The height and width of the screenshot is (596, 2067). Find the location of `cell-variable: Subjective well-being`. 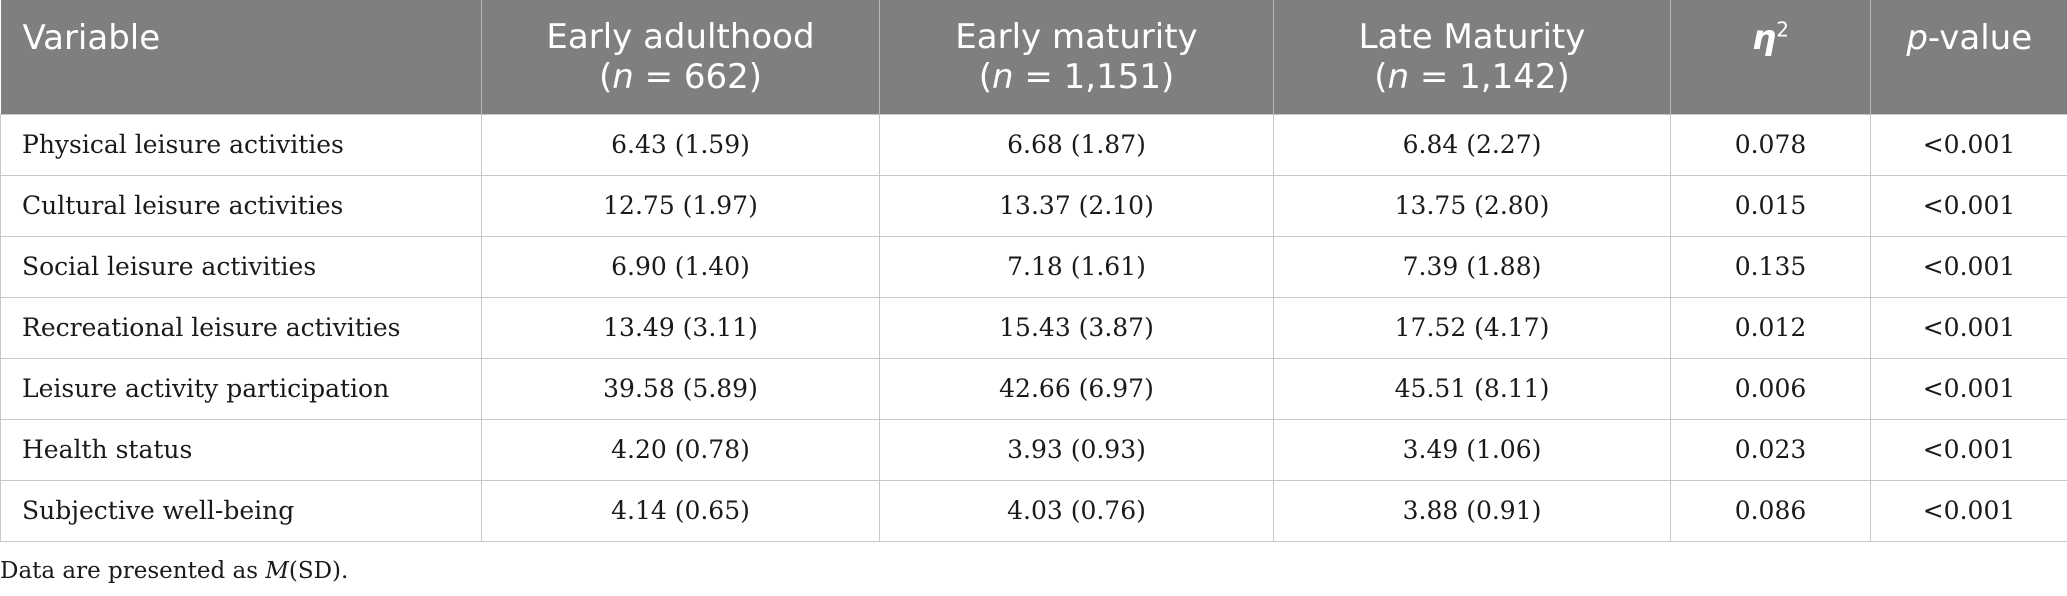

cell-variable: Subjective well-being is located at coordinates (241, 510).